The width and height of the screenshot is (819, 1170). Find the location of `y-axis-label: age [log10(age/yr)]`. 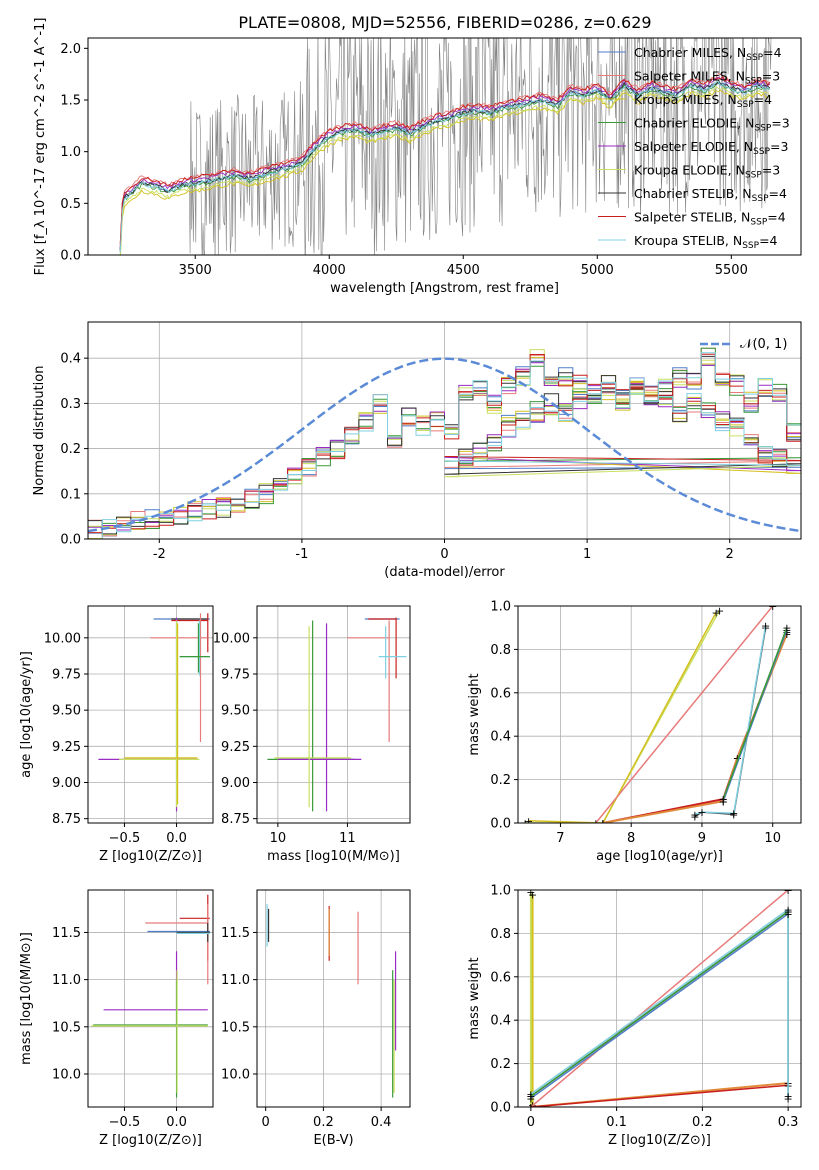

y-axis-label: age [log10(age/yr)] is located at coordinates (26, 714).